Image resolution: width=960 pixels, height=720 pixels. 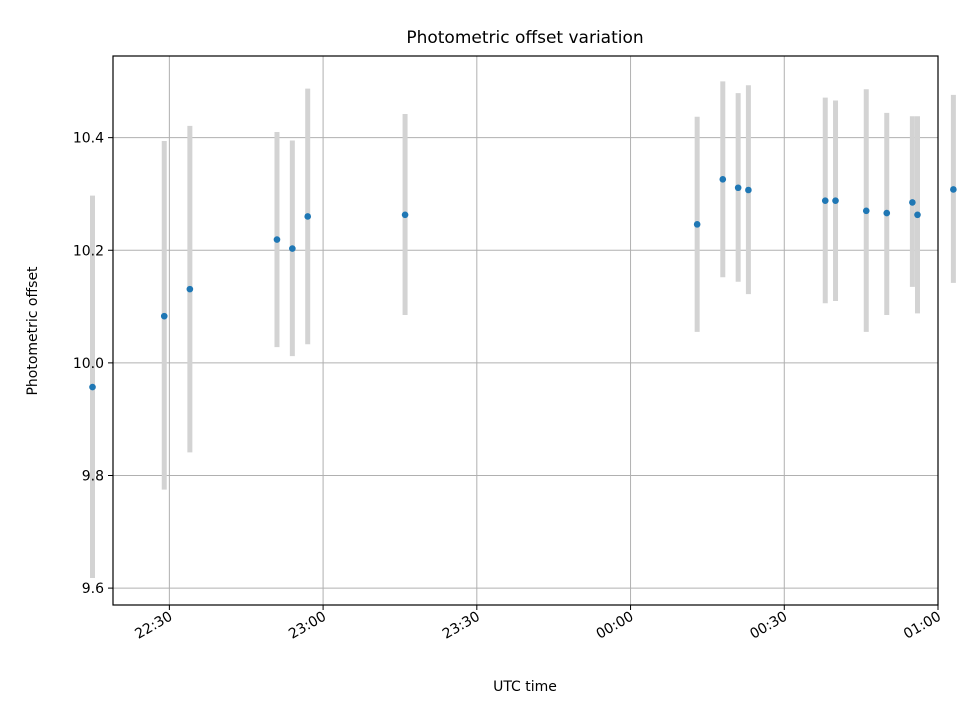 I want to click on y-tick-label: 9.6, so click(x=93, y=589).